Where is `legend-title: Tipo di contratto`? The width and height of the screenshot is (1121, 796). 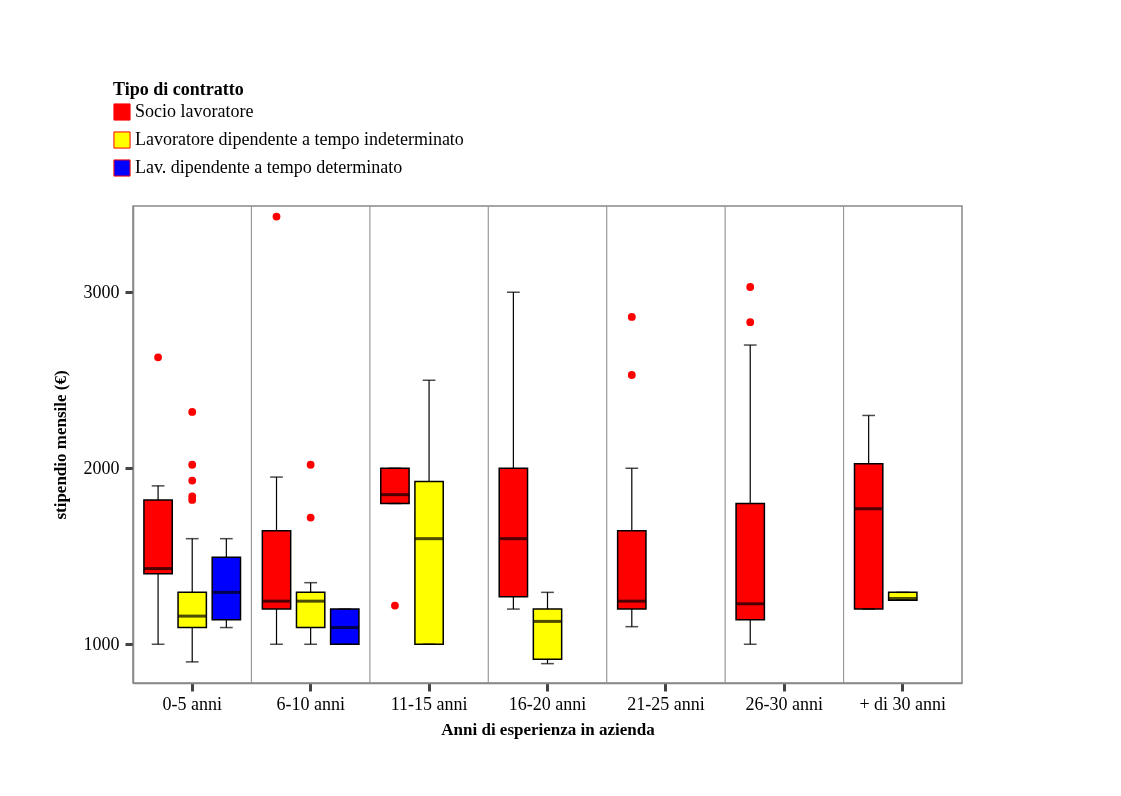 legend-title: Tipo di contratto is located at coordinates (178, 89).